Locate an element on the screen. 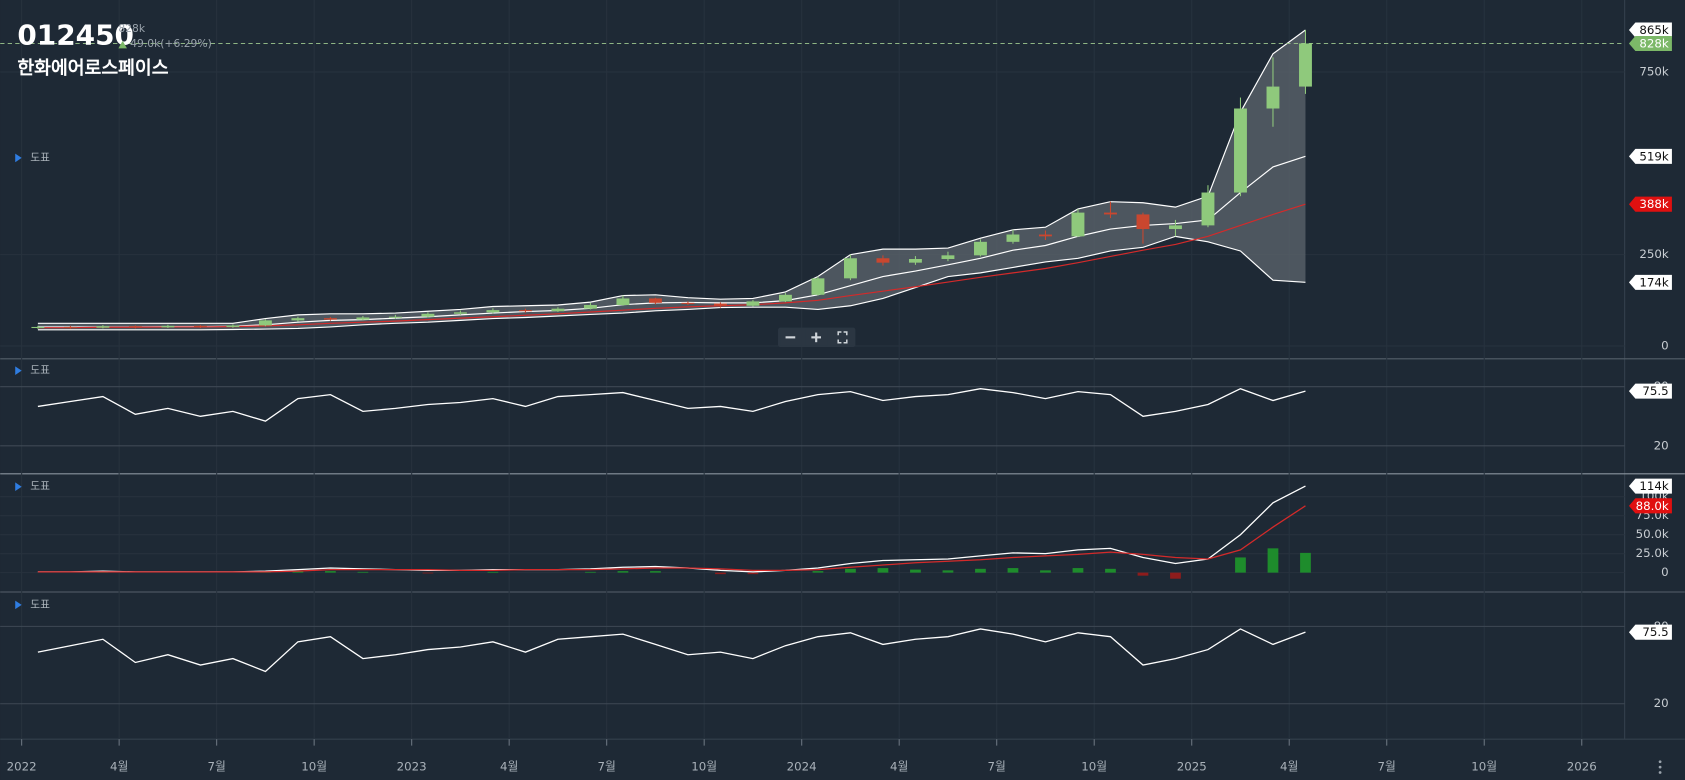 The height and width of the screenshot is (780, 1685). zoom-in-button is located at coordinates (816, 337).